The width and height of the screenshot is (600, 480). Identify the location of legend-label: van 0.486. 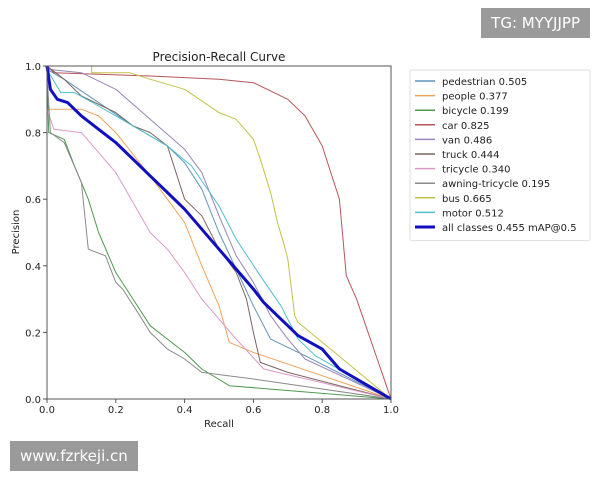
(467, 140).